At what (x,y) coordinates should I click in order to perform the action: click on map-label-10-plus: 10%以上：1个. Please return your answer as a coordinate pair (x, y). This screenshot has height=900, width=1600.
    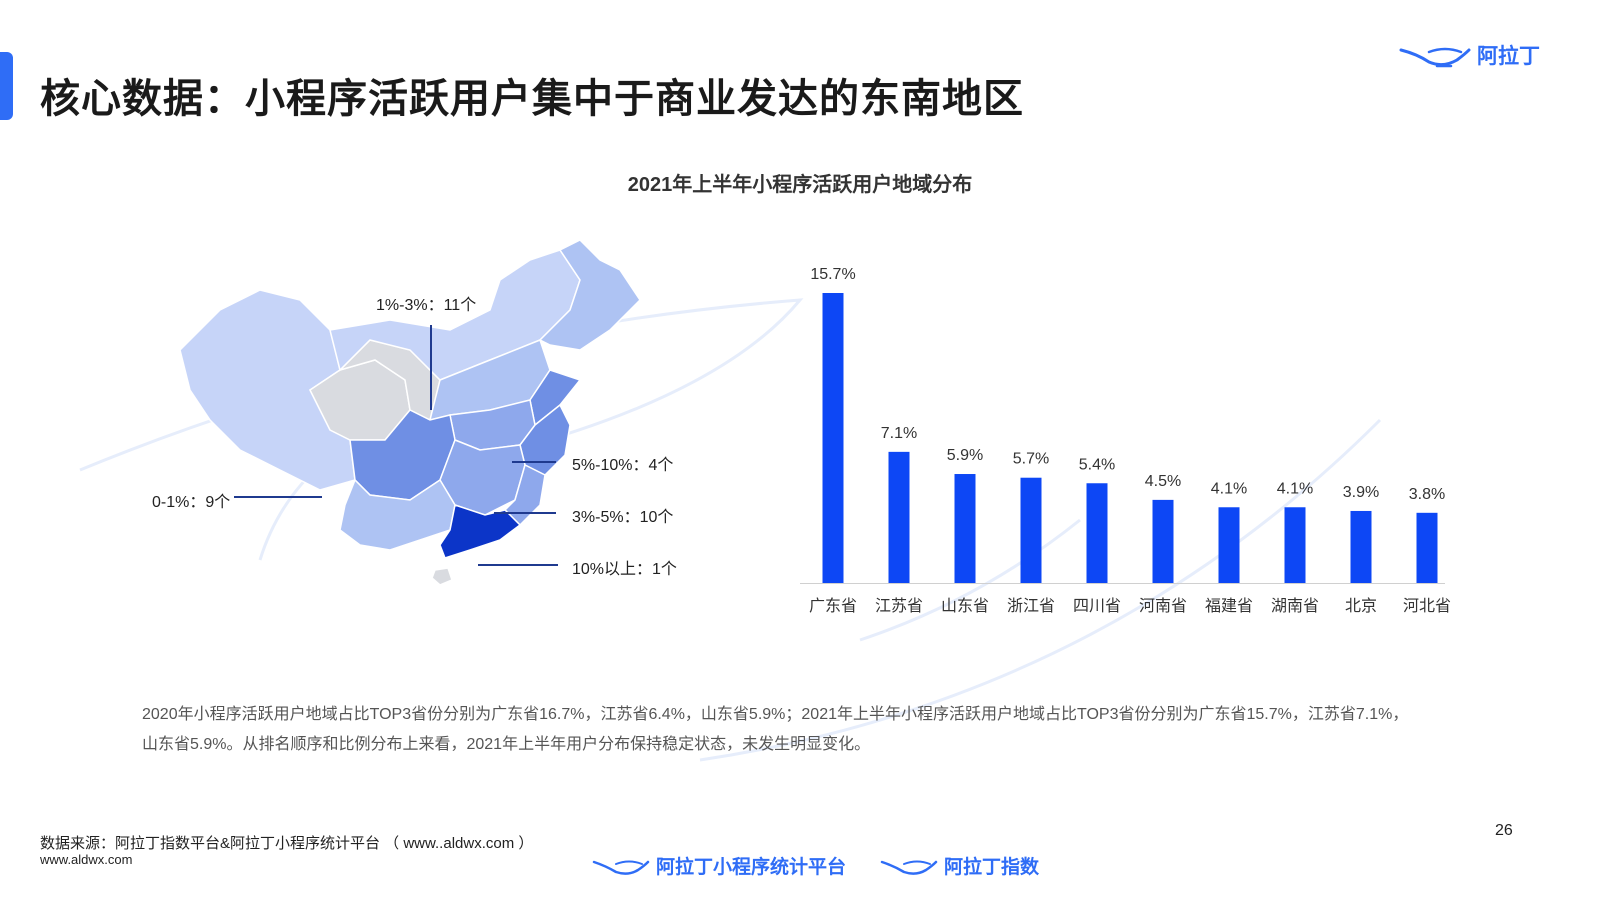
    Looking at the image, I should click on (624, 569).